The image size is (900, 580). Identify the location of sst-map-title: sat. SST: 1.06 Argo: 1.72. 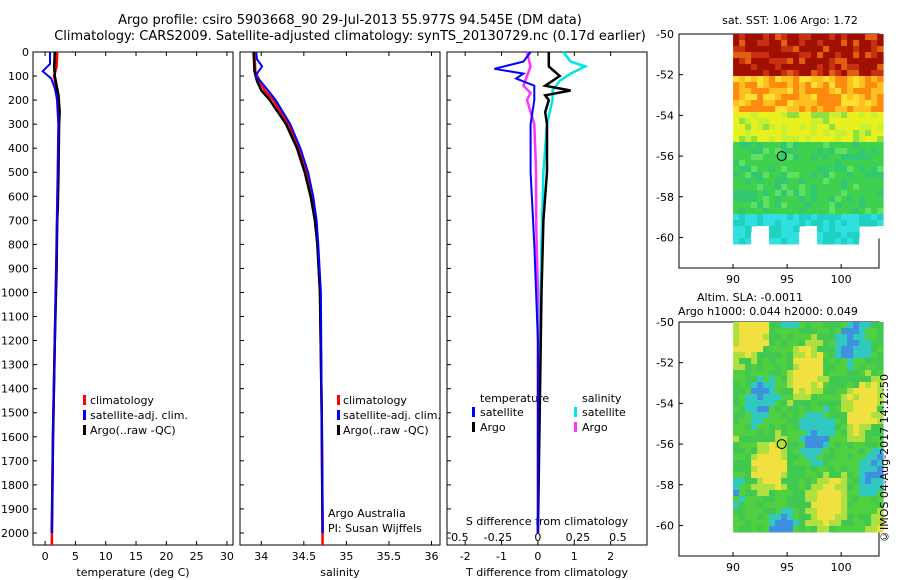
(790, 20).